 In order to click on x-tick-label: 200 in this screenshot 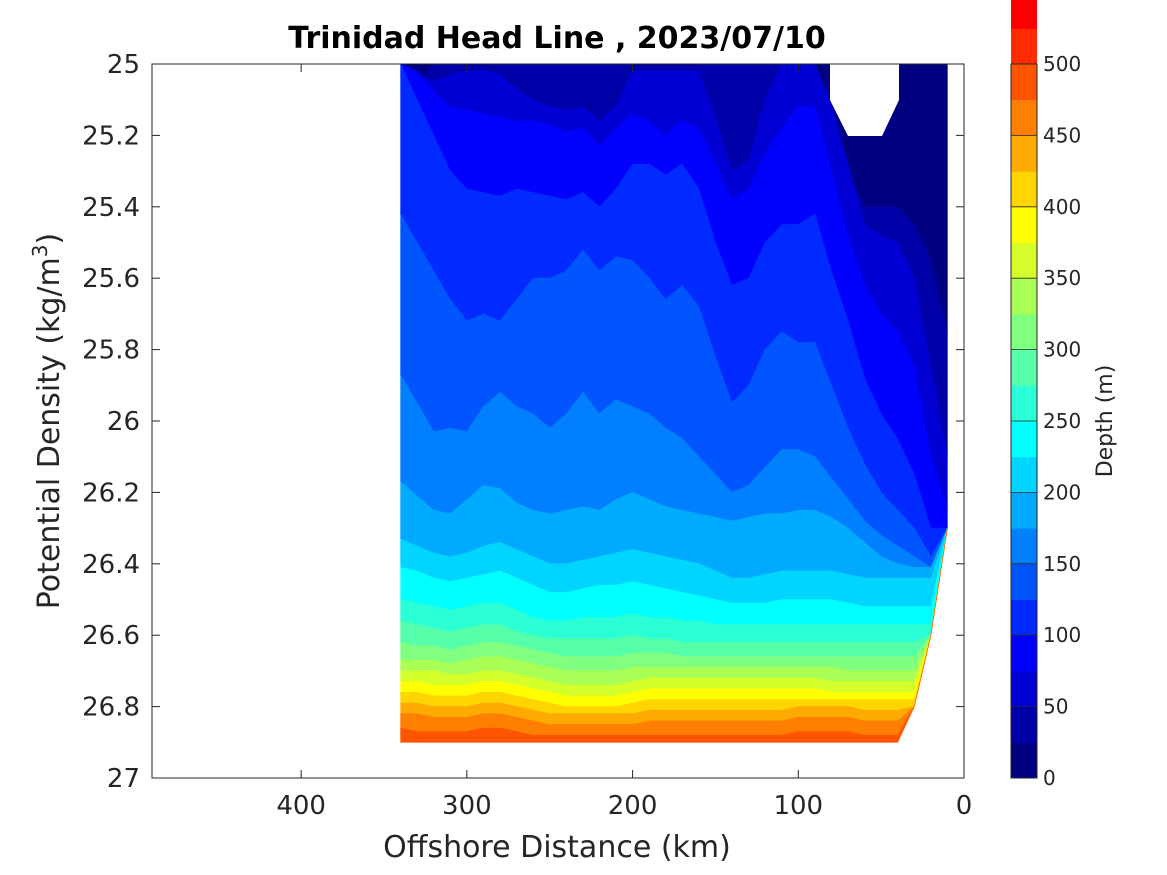, I will do `click(633, 806)`.